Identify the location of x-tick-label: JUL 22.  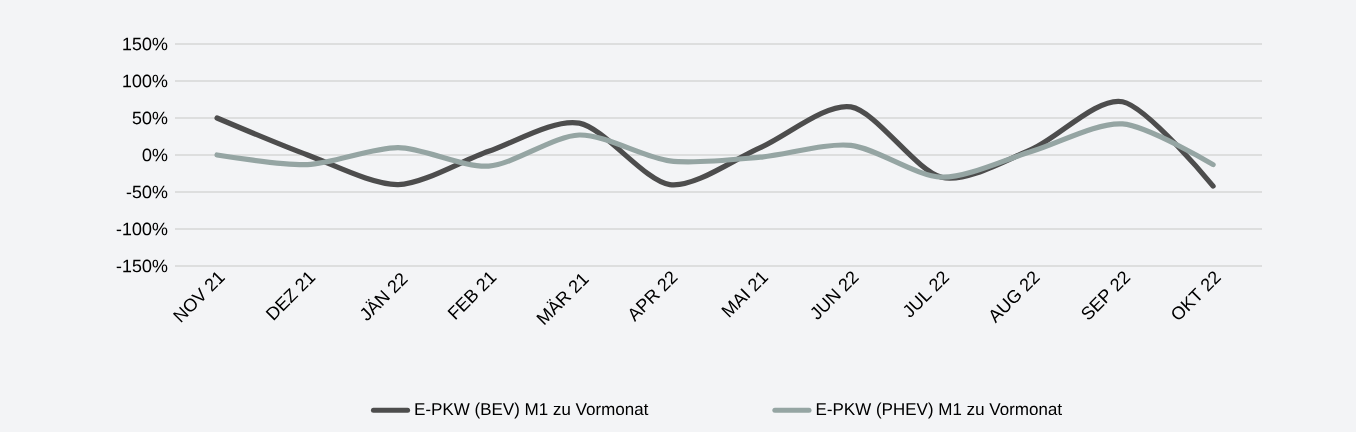
(926, 294).